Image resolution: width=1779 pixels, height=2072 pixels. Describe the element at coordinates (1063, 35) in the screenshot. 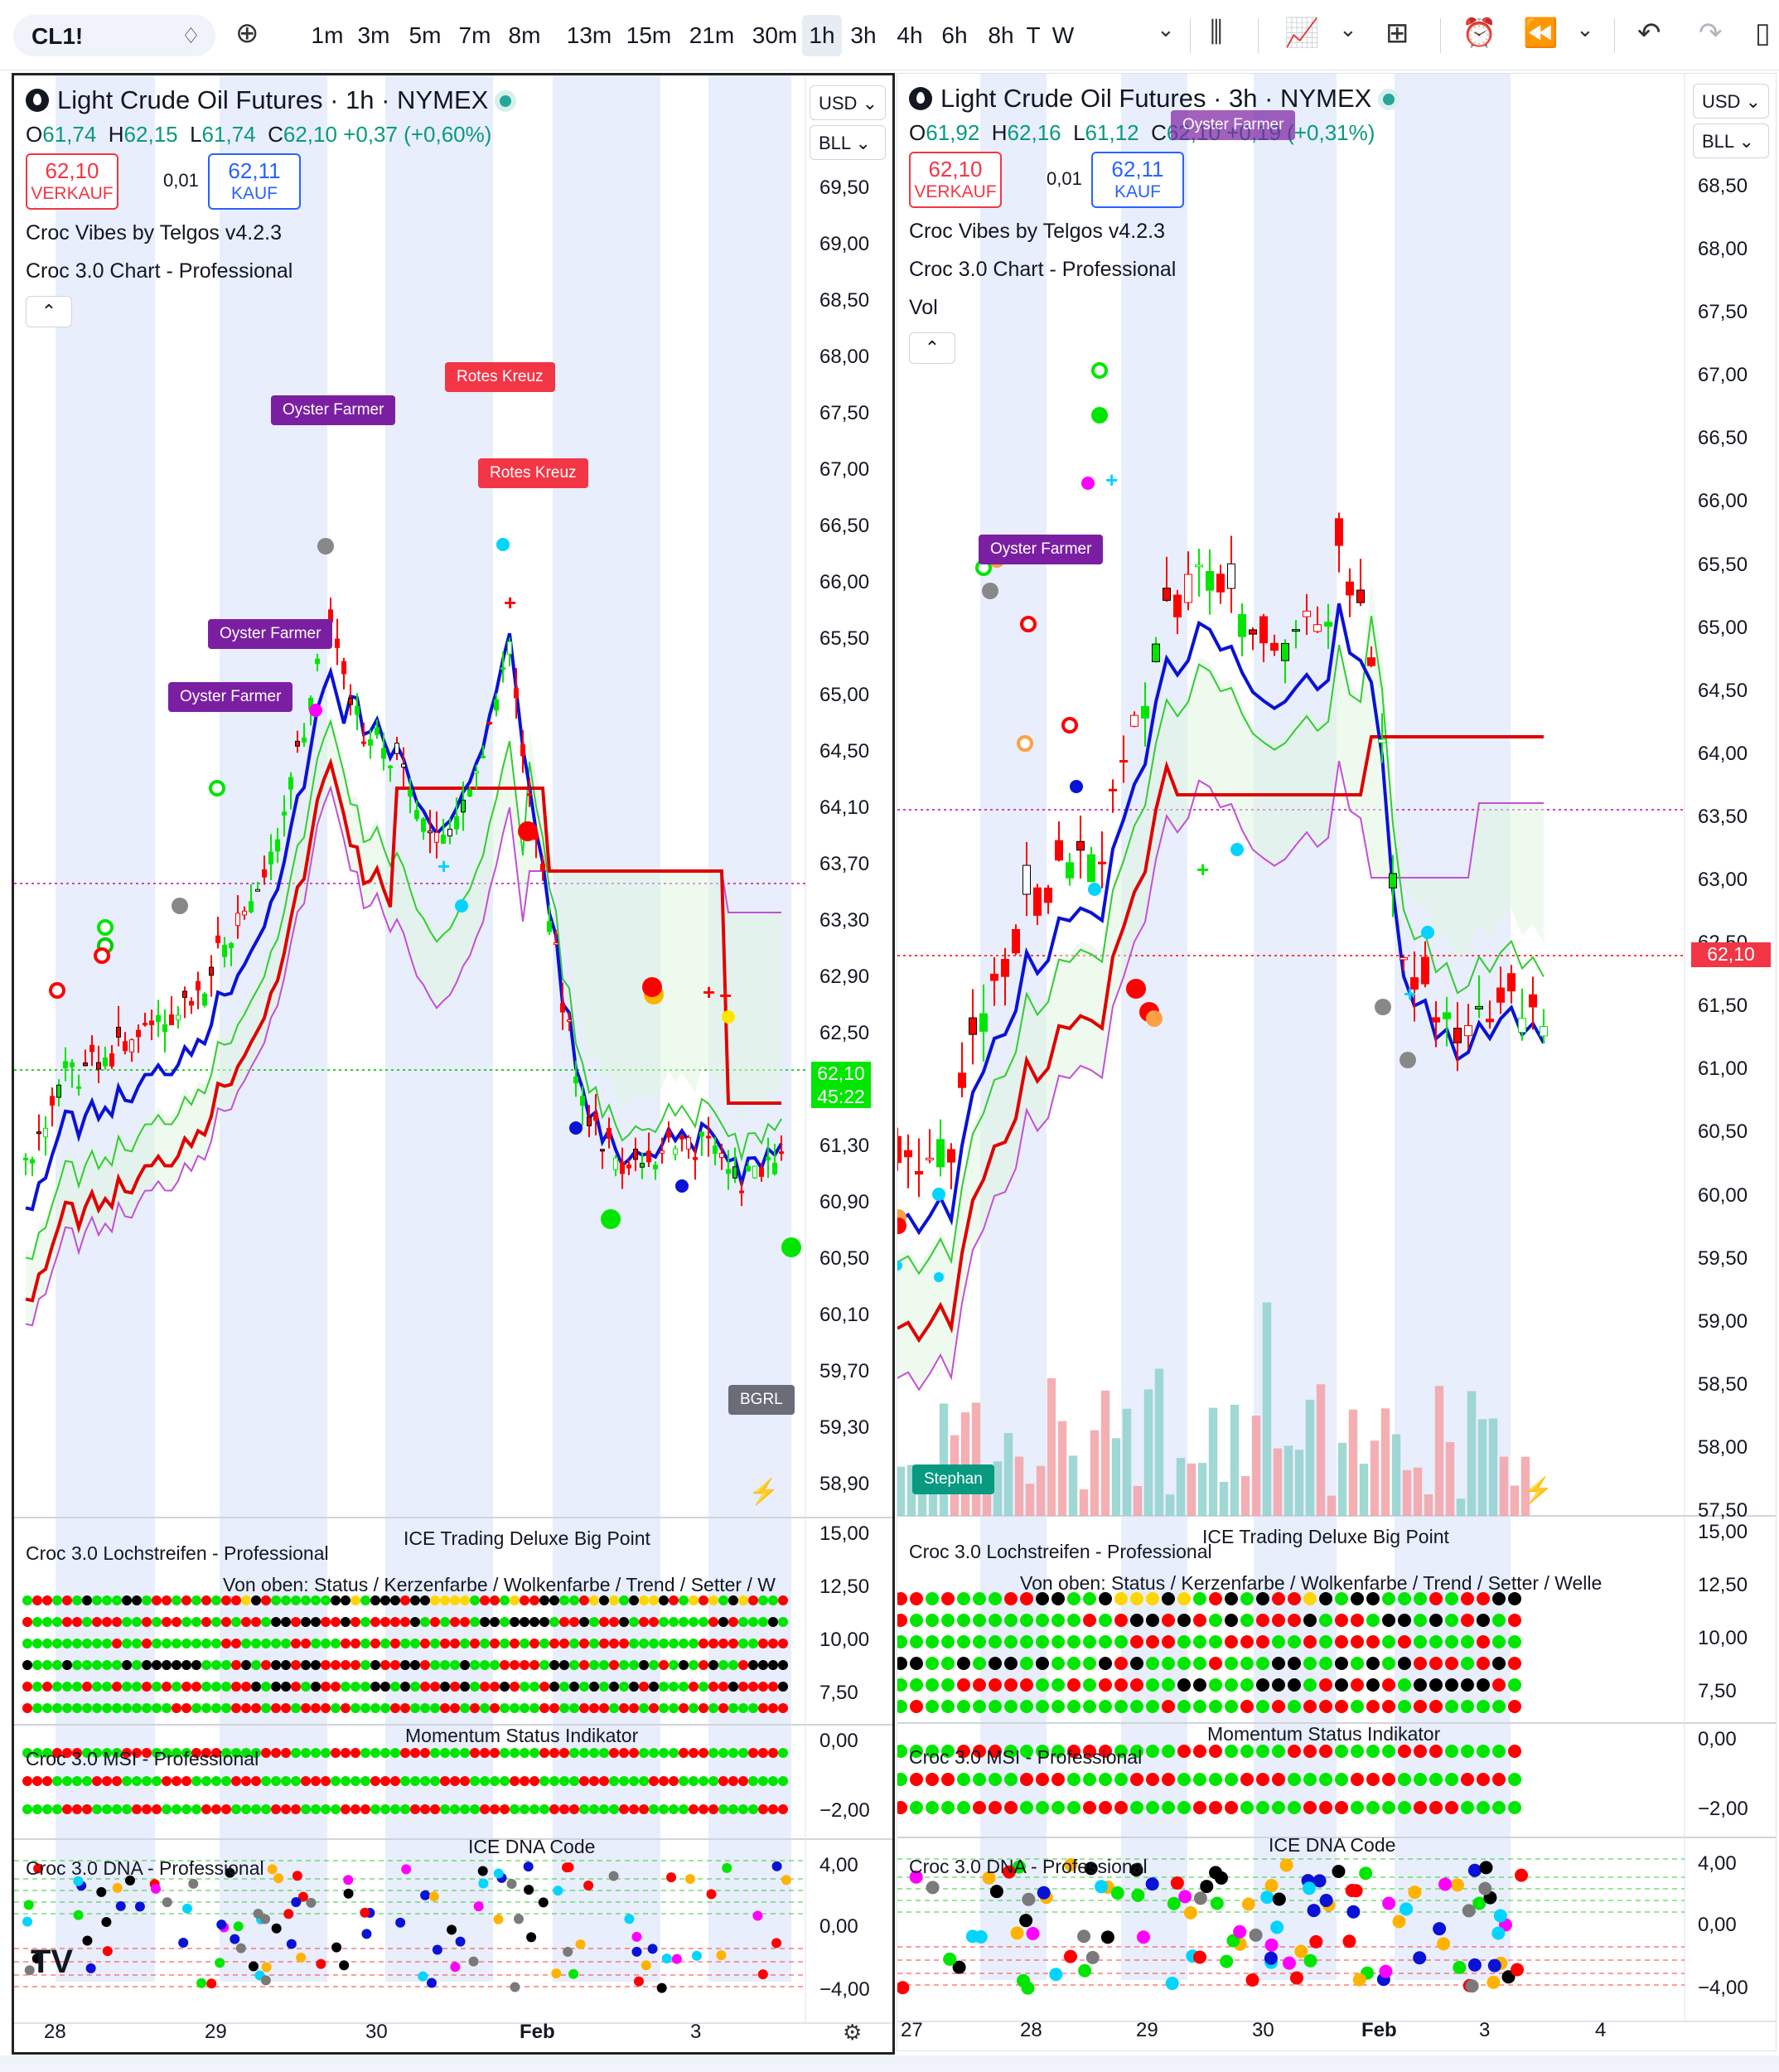

I see `interval-W: W` at that location.